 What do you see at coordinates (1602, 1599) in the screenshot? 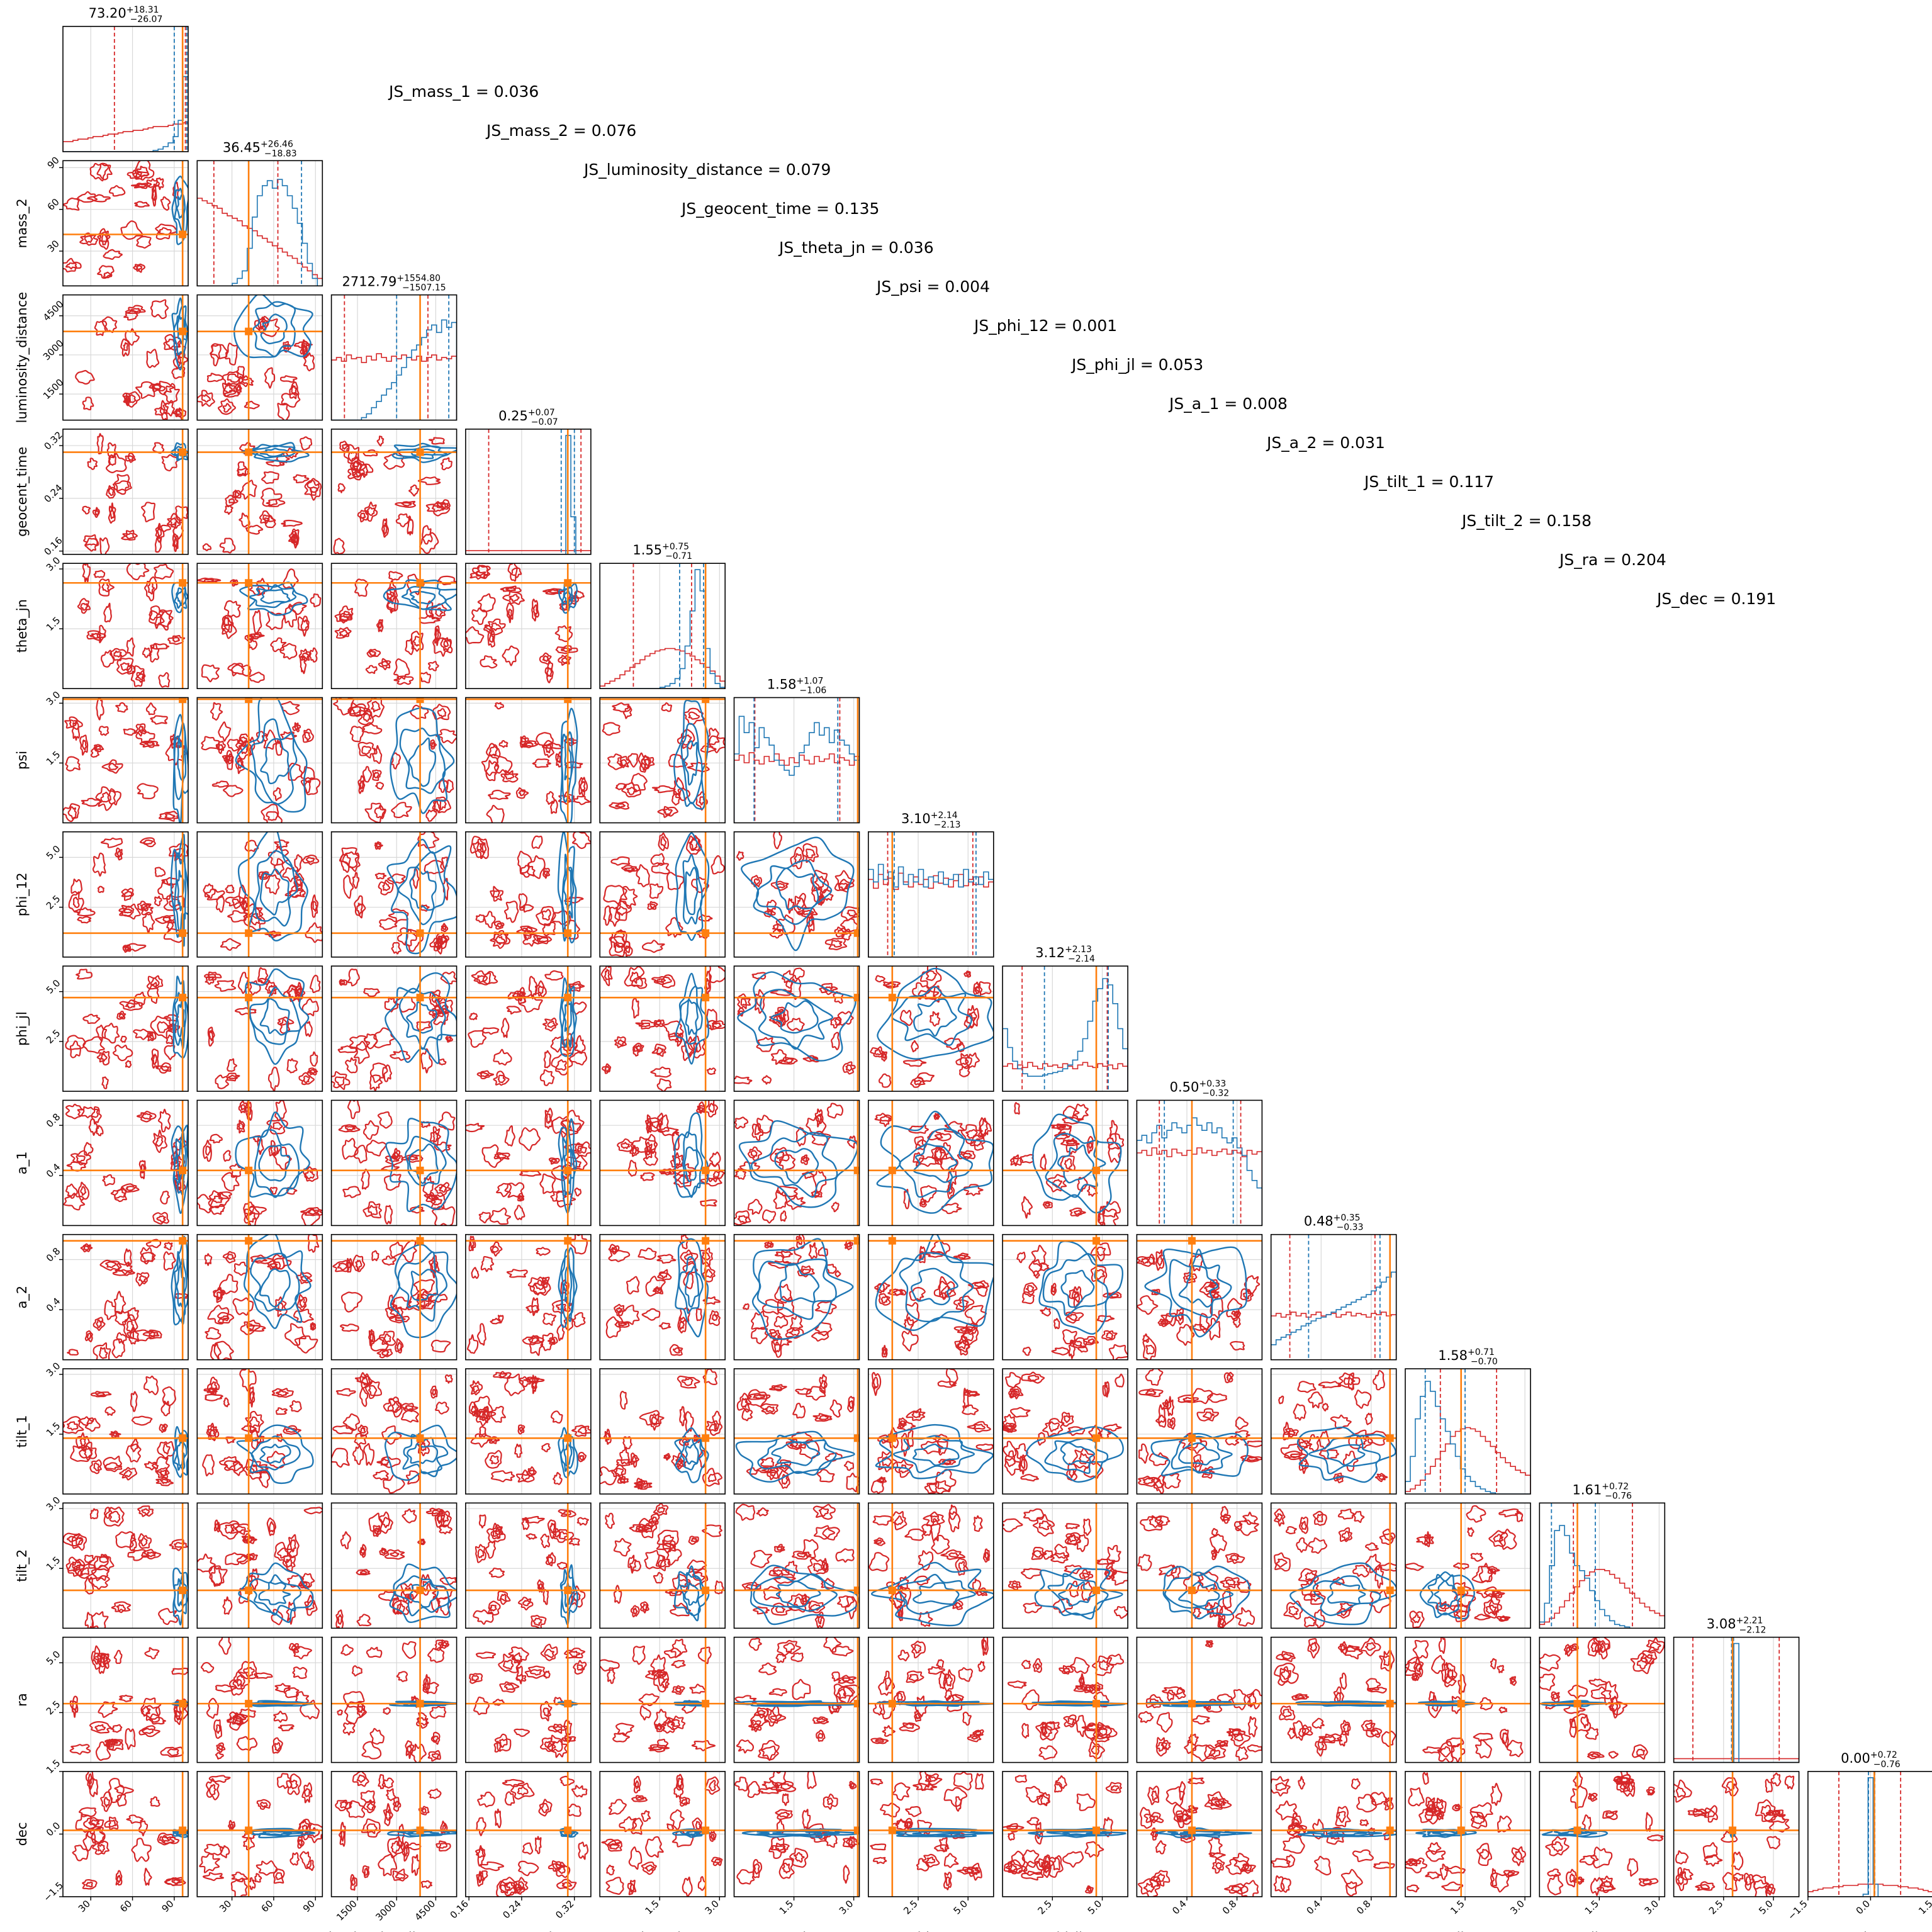
I see `histogram-step` at bounding box center [1602, 1599].